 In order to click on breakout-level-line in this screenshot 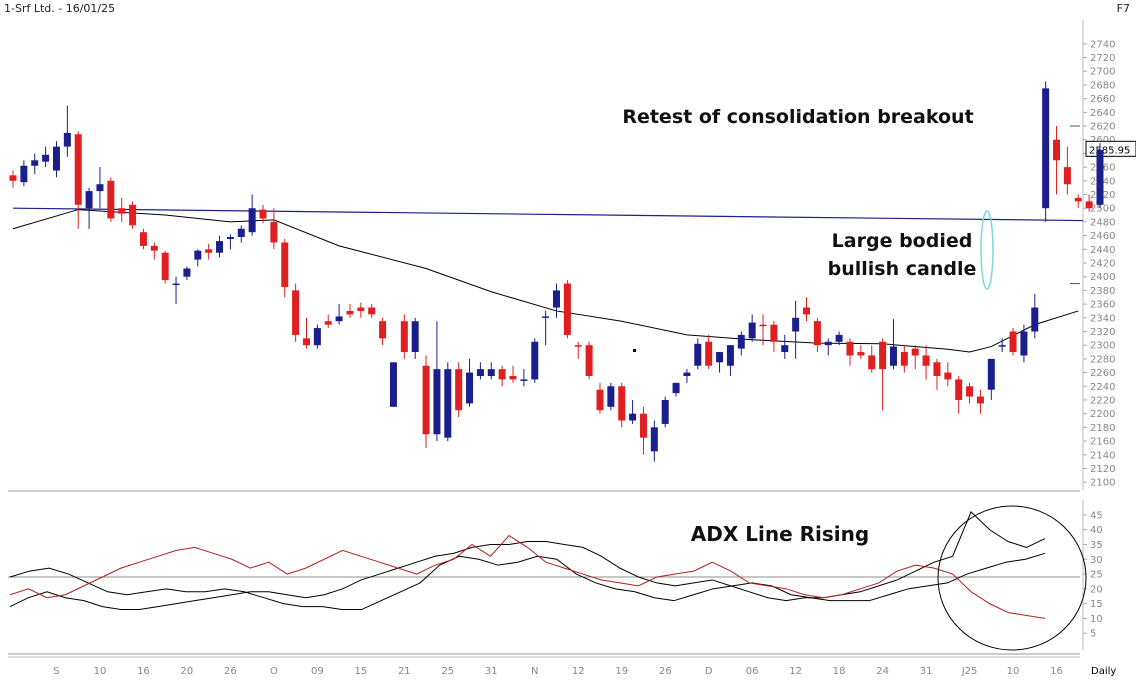, I will do `click(548, 214)`.